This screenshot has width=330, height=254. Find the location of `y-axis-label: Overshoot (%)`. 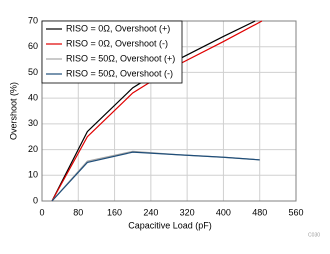

y-axis-label: Overshoot (%) is located at coordinates (13, 111).